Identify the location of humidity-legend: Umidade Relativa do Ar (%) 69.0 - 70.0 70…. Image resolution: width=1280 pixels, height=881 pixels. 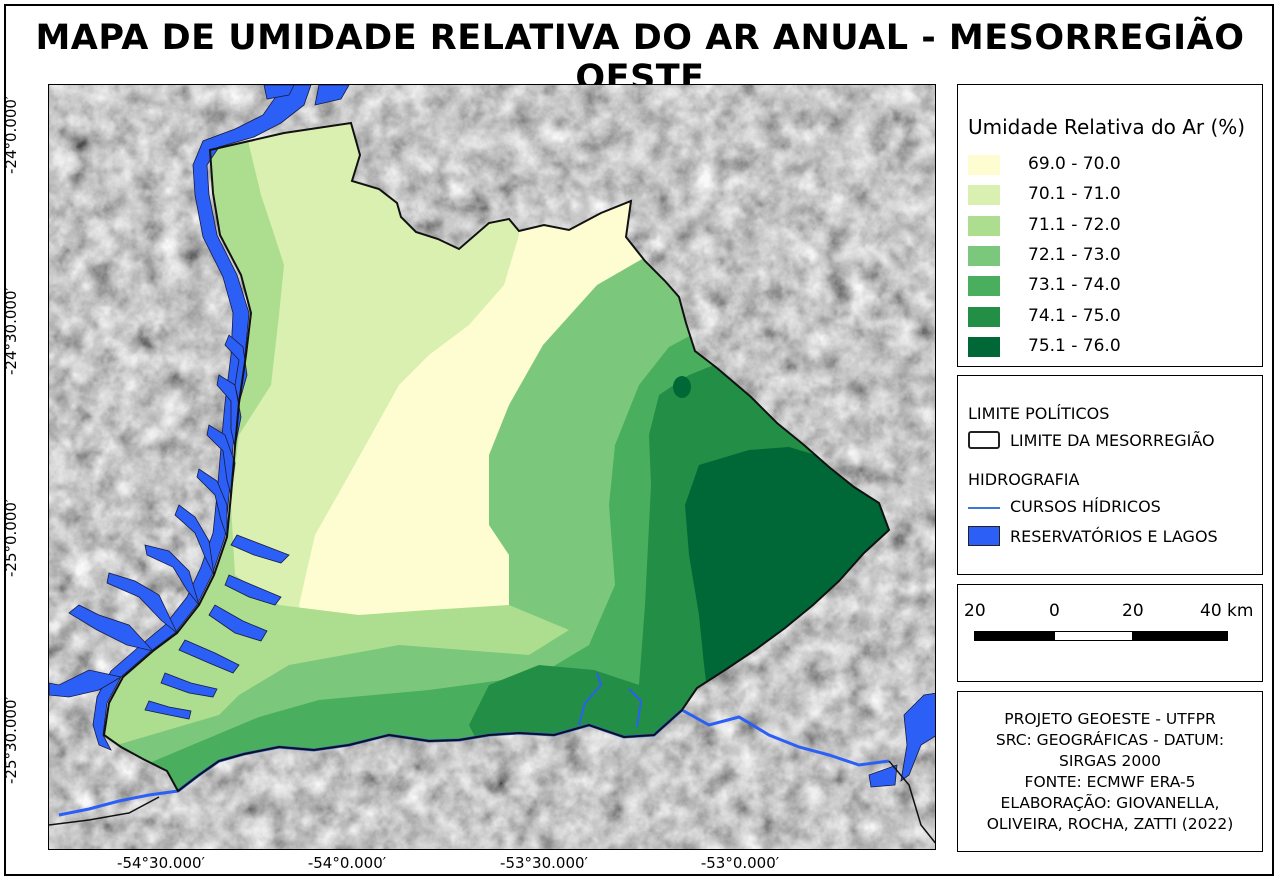
(1110, 225).